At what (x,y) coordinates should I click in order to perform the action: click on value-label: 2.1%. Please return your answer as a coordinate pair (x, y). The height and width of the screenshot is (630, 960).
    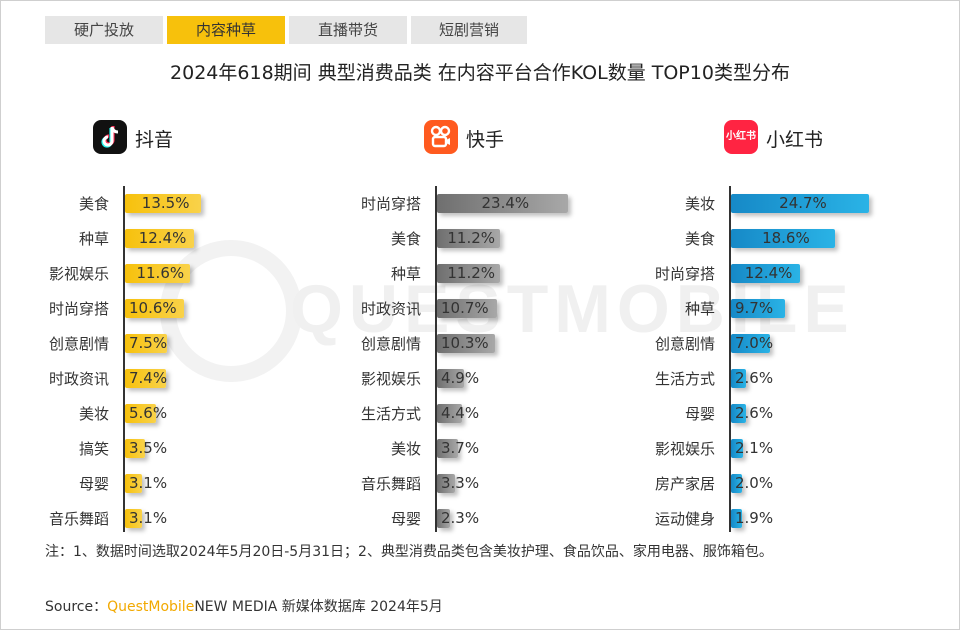
    Looking at the image, I should click on (754, 448).